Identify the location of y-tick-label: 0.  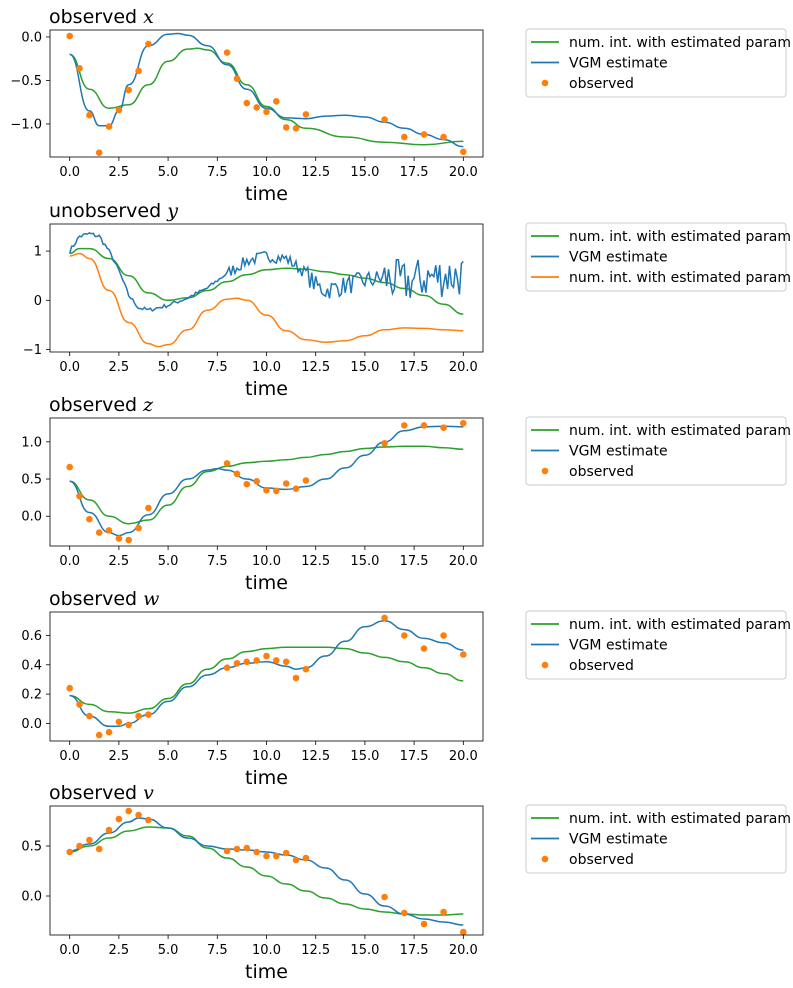
(38, 301).